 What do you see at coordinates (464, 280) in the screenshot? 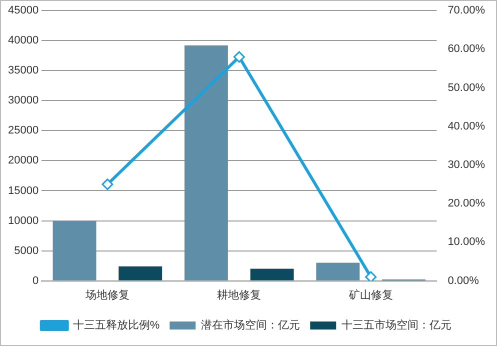
I see `y2-tick-label: 0.00%` at bounding box center [464, 280].